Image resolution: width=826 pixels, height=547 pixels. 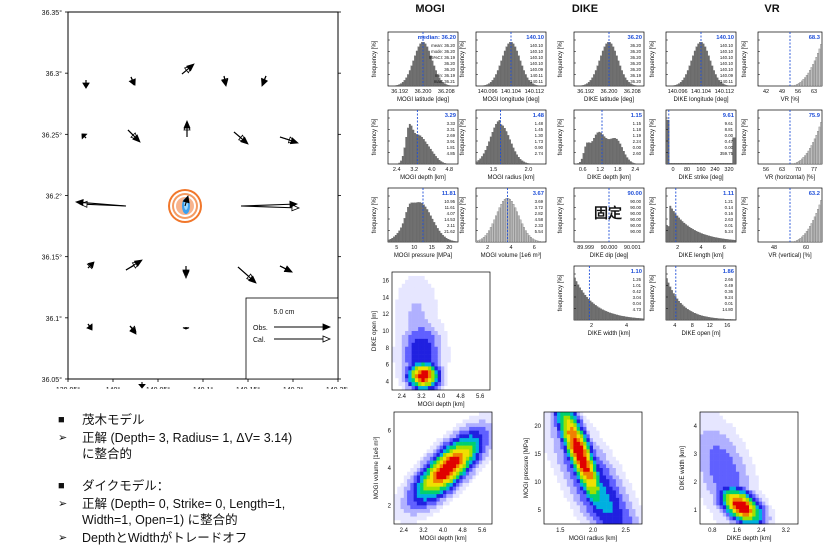 I want to click on histogram-stat: 3.69, so click(x=539, y=201).